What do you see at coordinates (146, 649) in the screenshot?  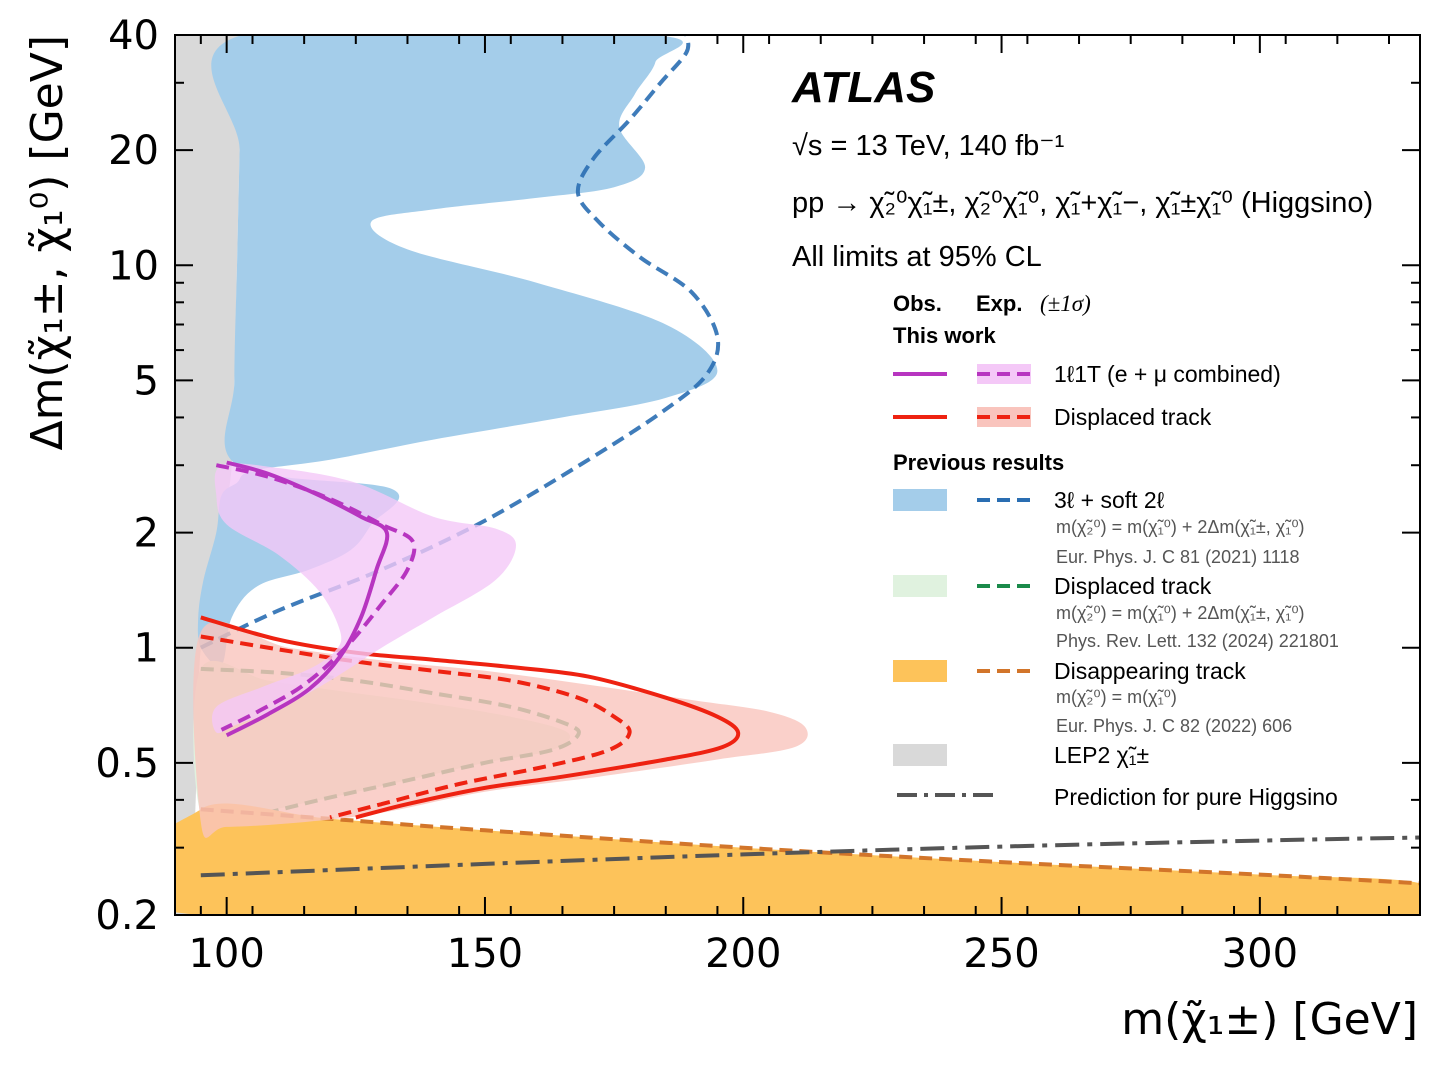 I see `y-tick-label: 1` at bounding box center [146, 649].